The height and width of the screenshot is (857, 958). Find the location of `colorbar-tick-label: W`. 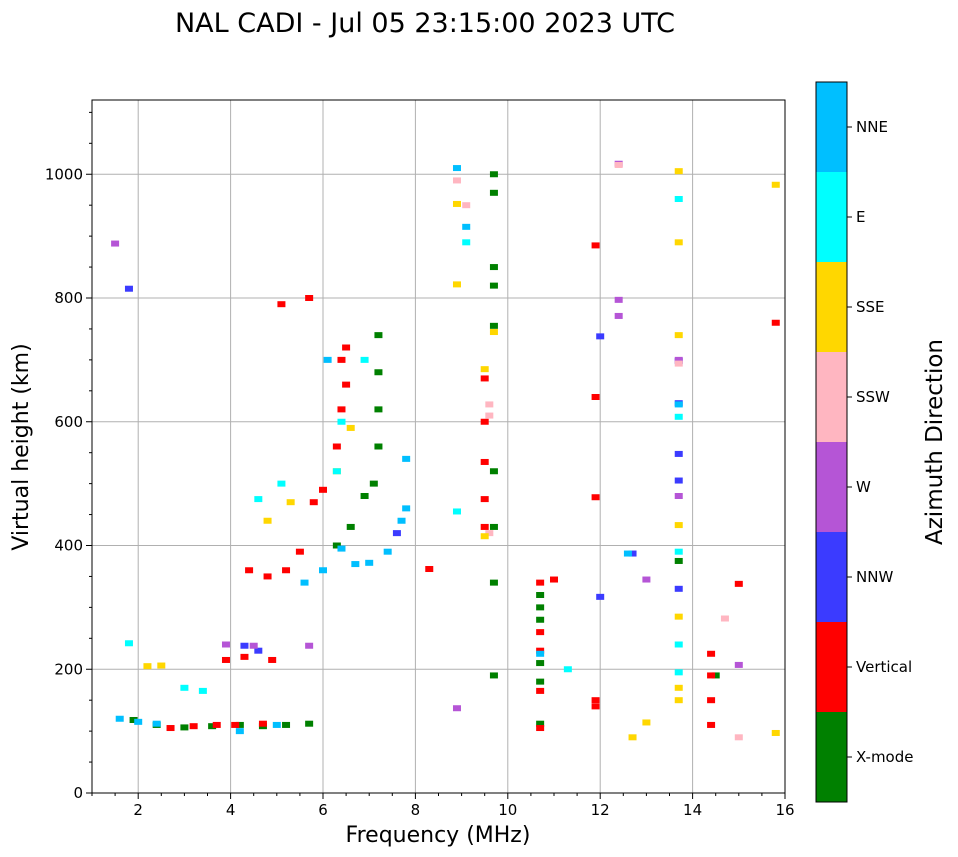

colorbar-tick-label: W is located at coordinates (863, 487).